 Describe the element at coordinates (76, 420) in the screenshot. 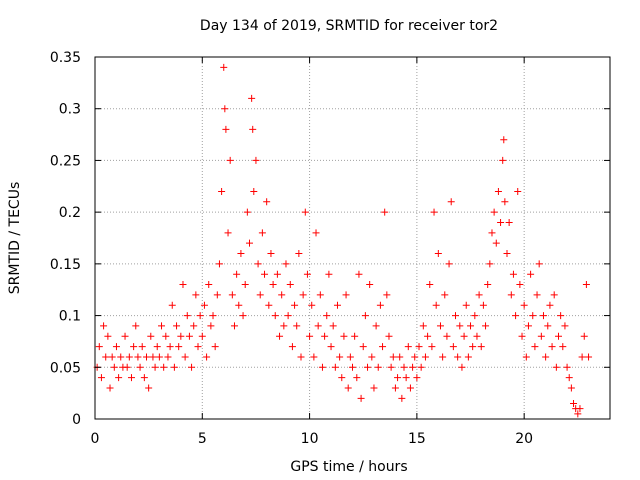

I see `y-tick-label: 0` at that location.